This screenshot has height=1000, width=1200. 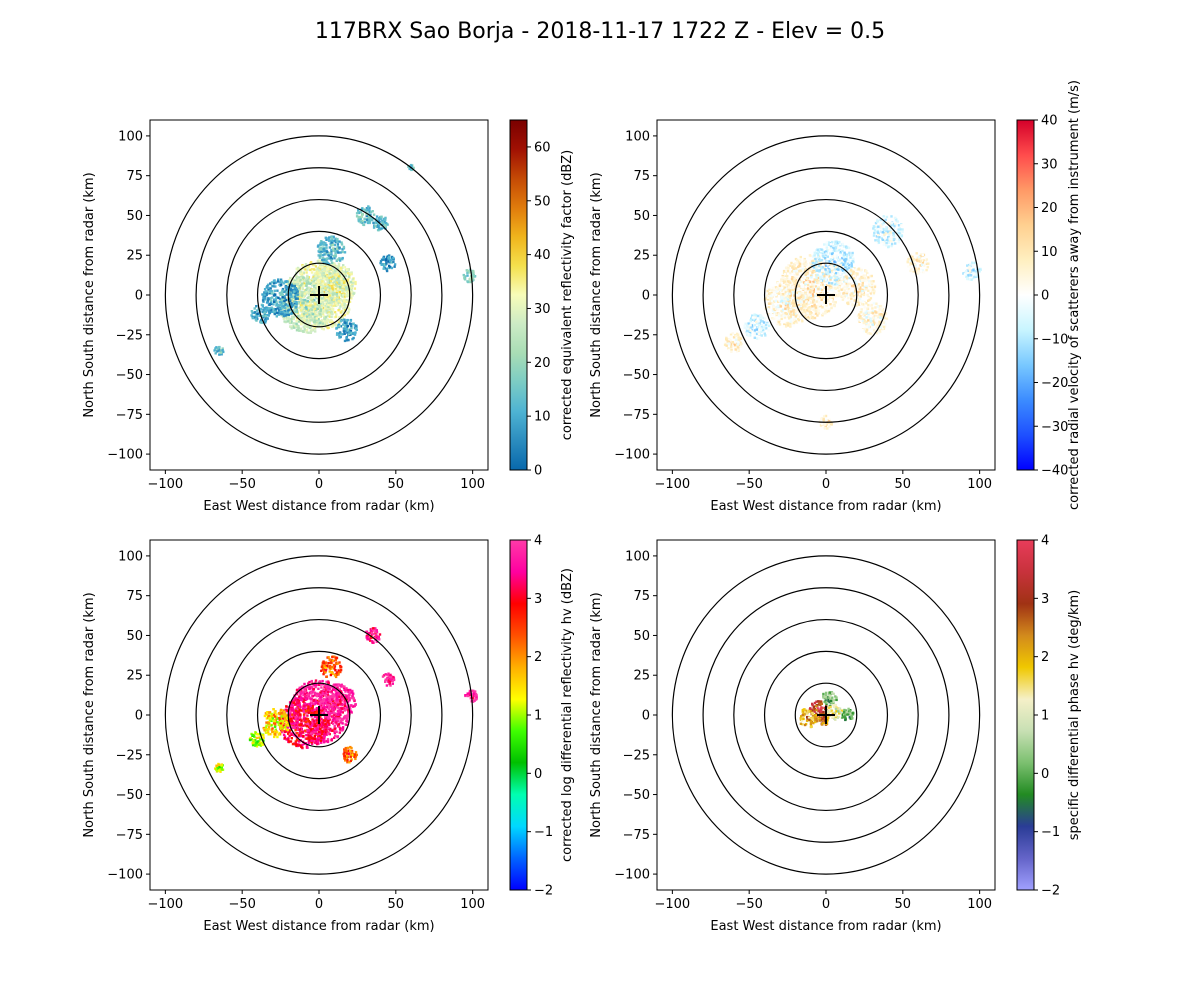 I want to click on echo-cell, so click(x=757, y=327).